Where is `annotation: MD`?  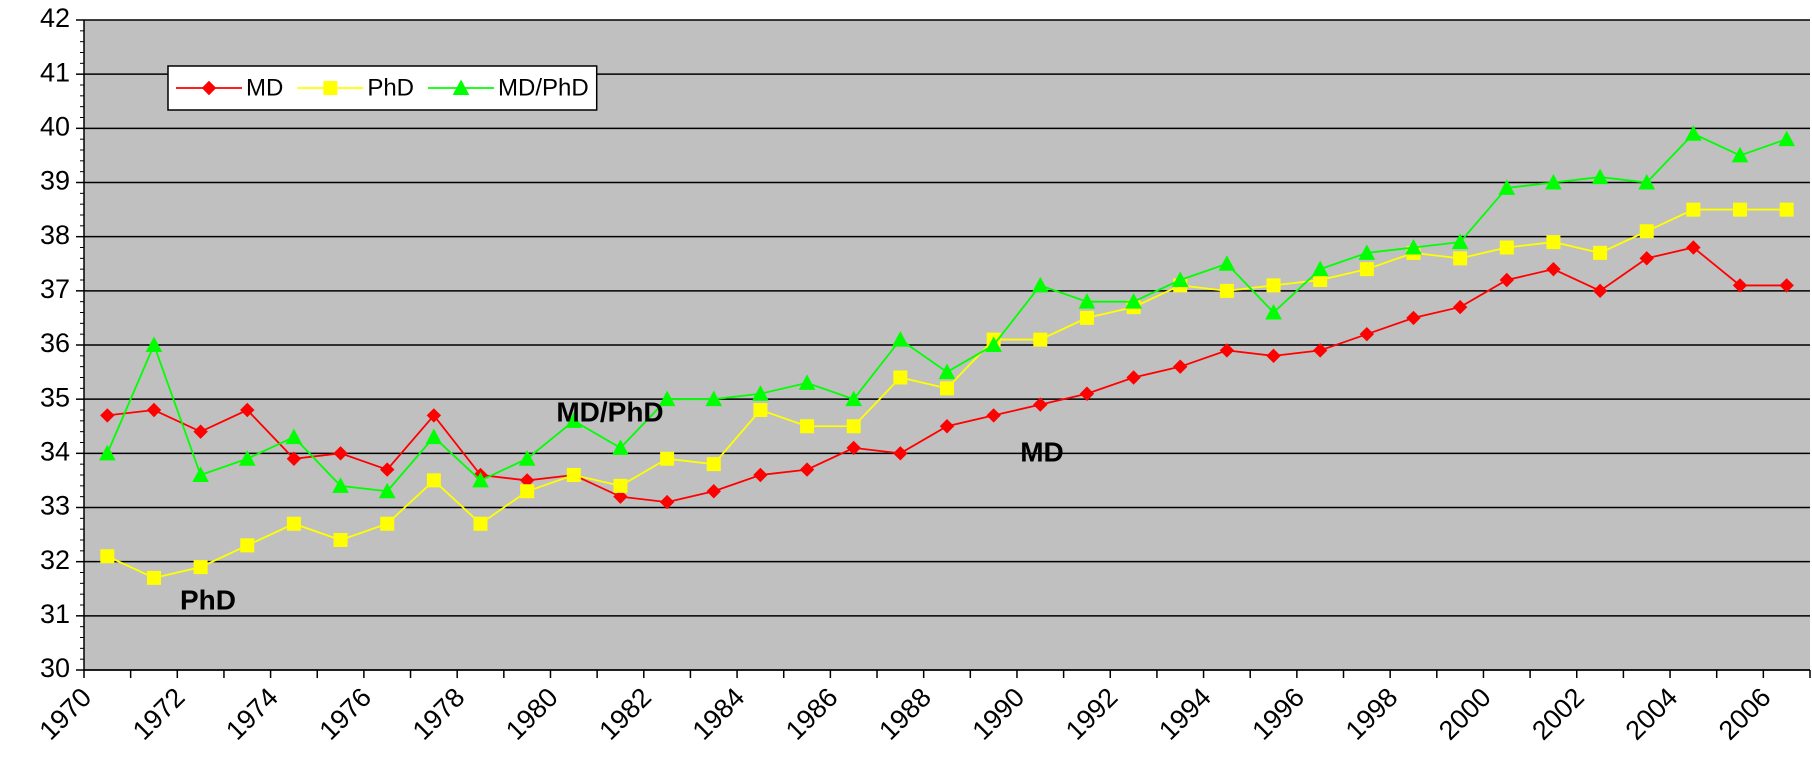 annotation: MD is located at coordinates (1042, 451).